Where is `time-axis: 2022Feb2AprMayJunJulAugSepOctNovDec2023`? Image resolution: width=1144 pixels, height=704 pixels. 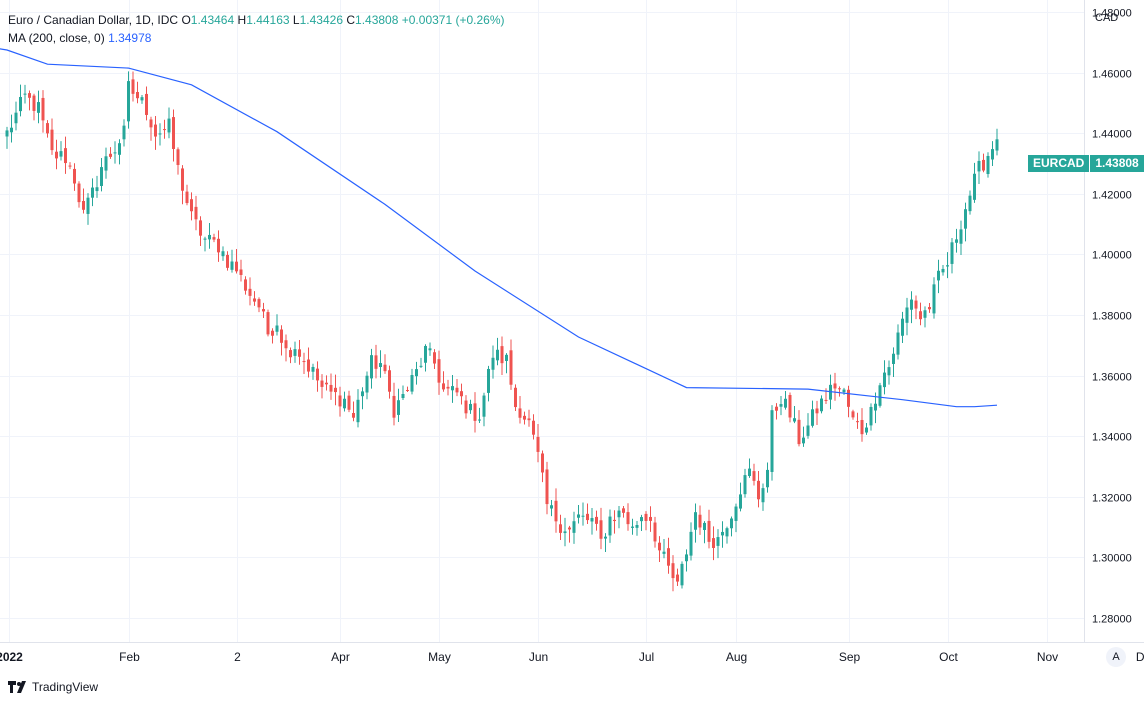 time-axis: 2022Feb2AprMayJunJulAugSepOctNovDec2023 is located at coordinates (572, 657).